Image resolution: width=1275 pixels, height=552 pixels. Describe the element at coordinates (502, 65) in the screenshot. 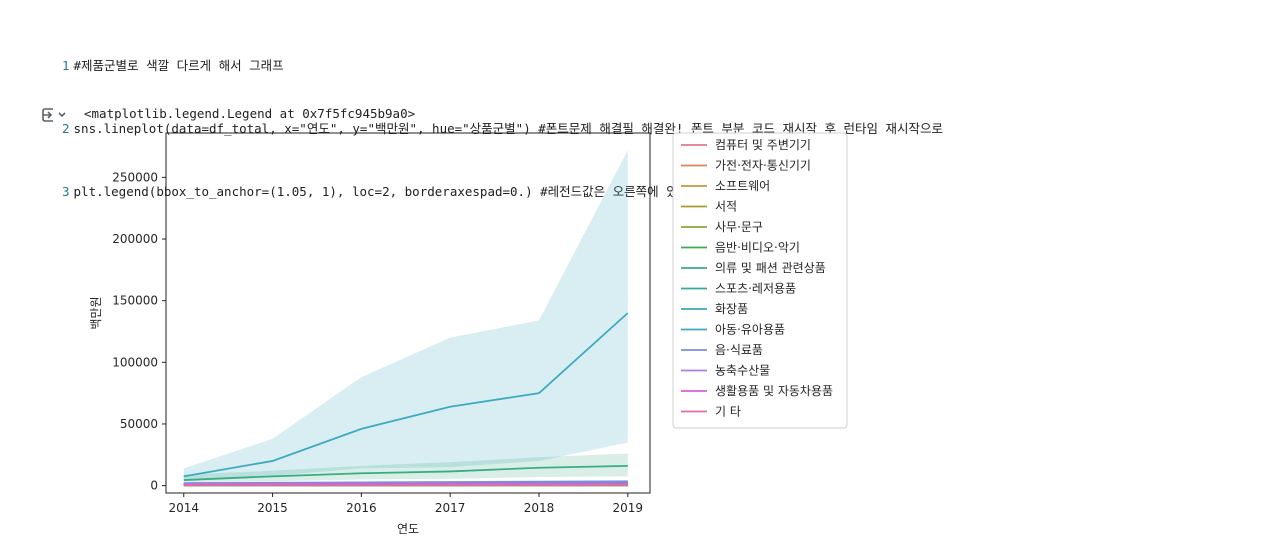

I see `code-line-1: 1 #제품군별로 색깔 다르게 해서 그래프` at that location.